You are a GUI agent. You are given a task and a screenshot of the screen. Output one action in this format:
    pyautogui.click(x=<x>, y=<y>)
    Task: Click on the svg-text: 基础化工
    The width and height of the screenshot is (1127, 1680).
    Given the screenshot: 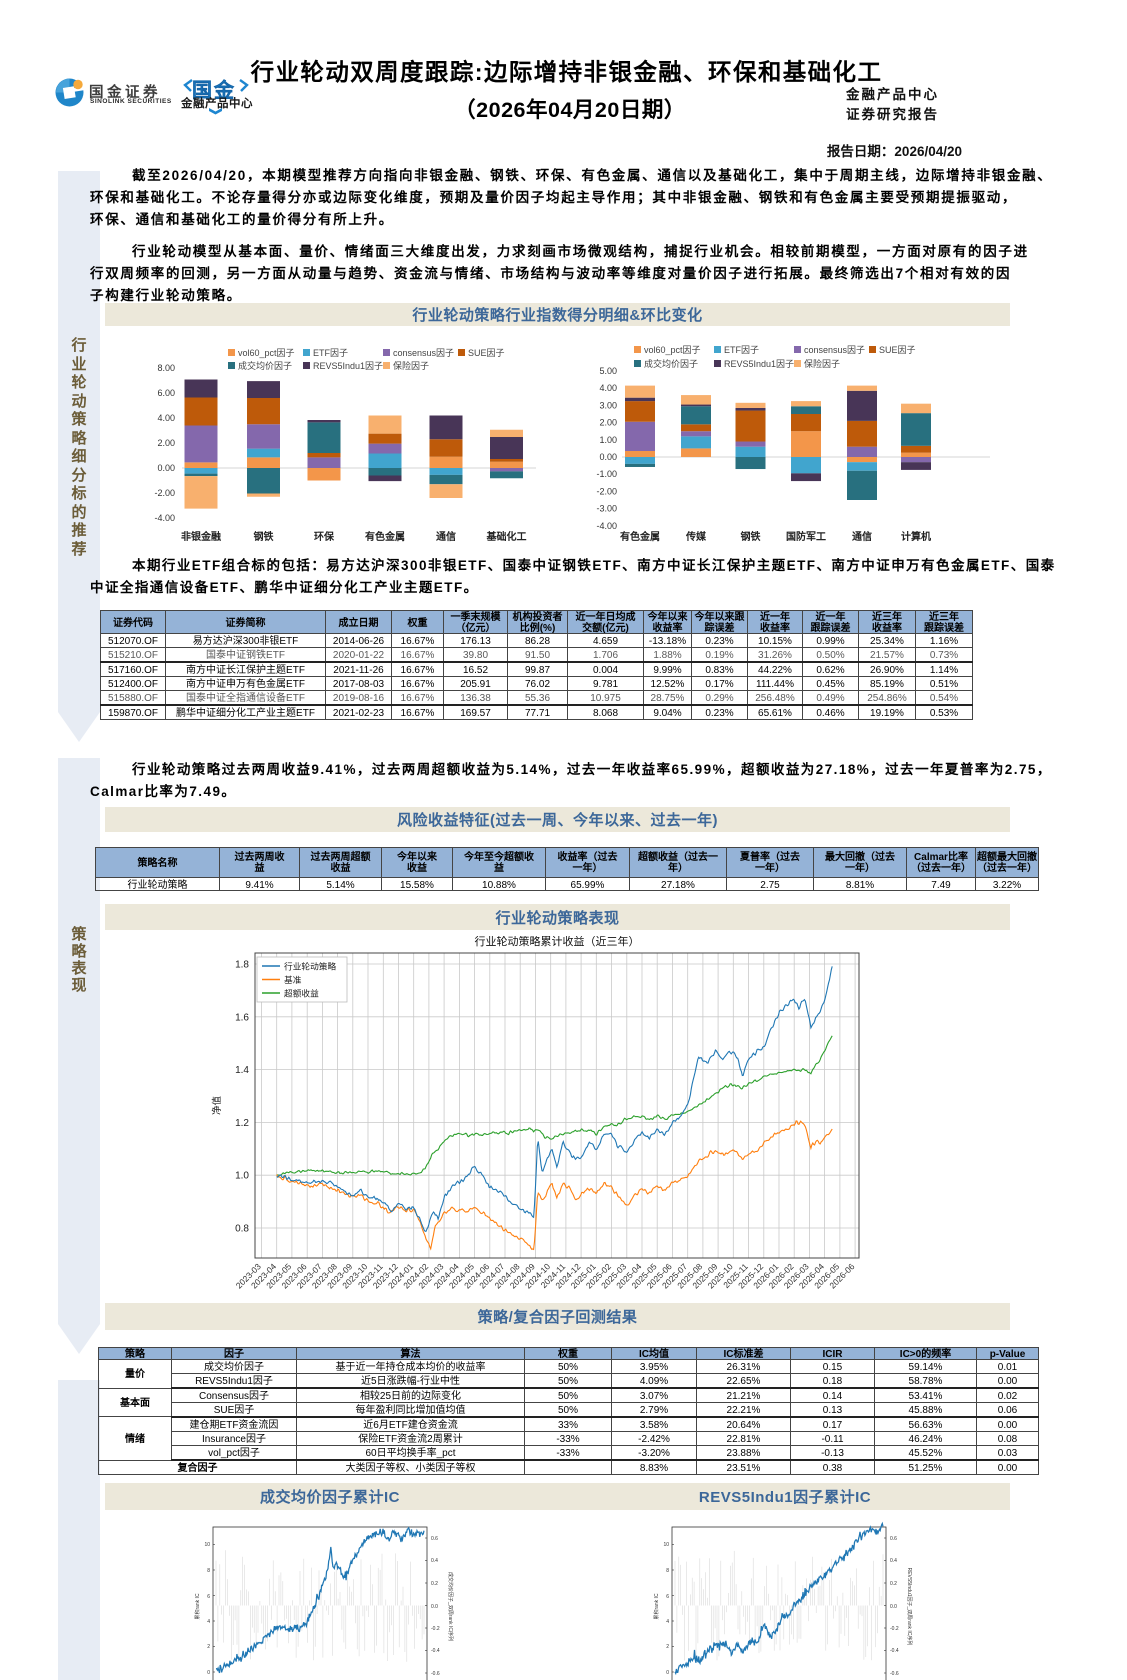 What is the action you would take?
    pyautogui.click(x=506, y=535)
    